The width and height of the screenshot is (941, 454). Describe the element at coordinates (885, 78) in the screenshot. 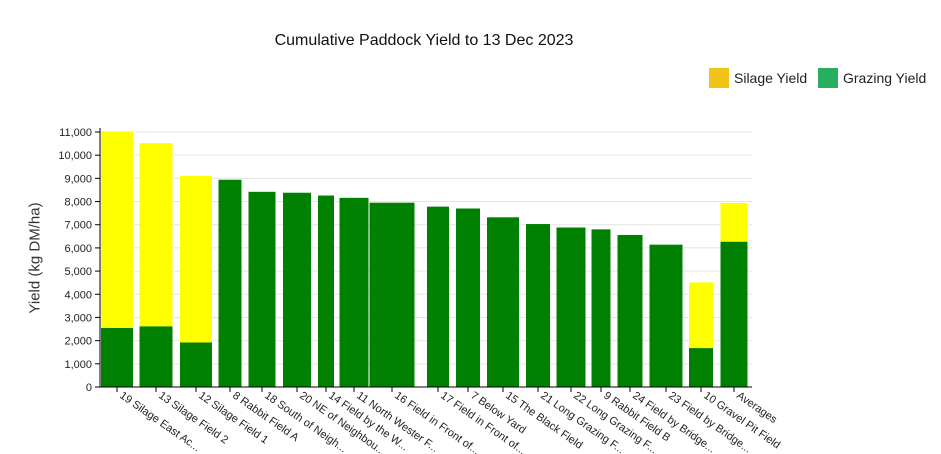

I see `legend-label-grazing: Grazing Yield` at that location.